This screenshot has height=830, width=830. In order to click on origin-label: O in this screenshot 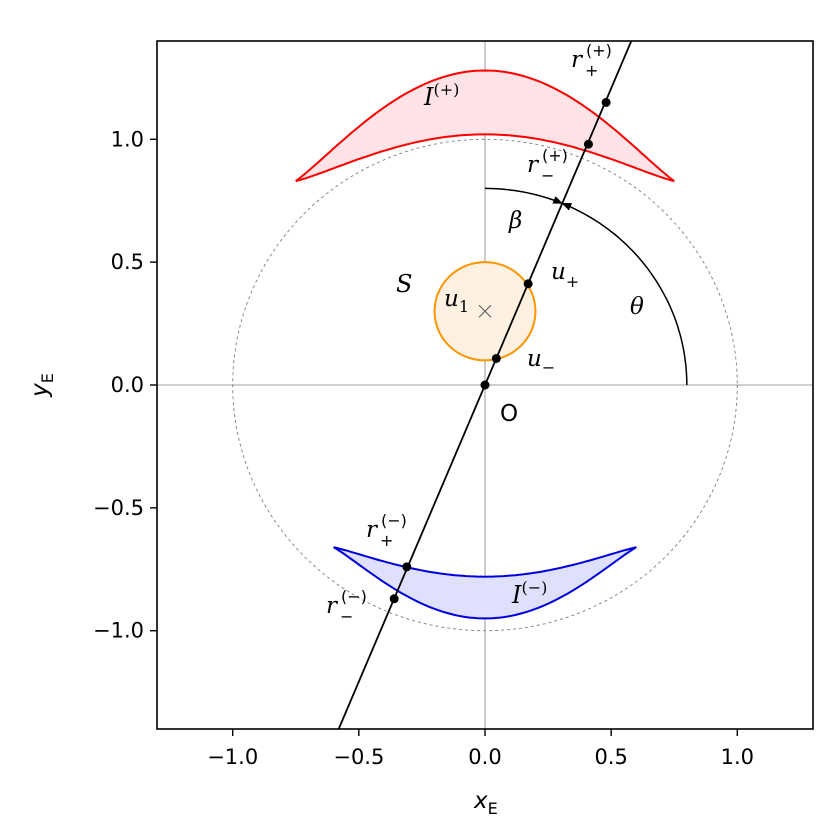, I will do `click(509, 414)`.